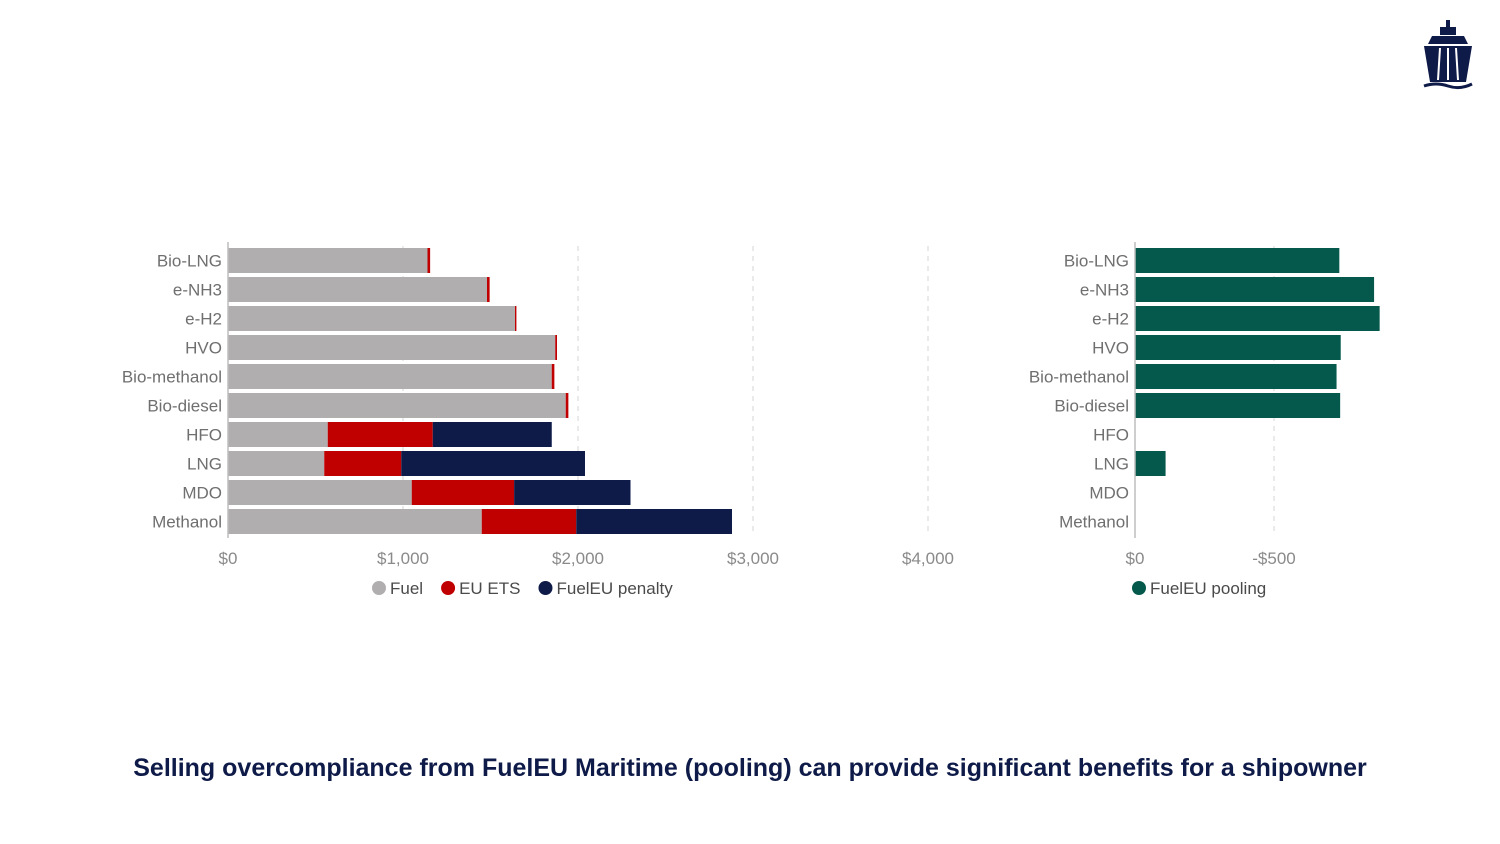  I want to click on legend-label: Fuel, so click(406, 588).